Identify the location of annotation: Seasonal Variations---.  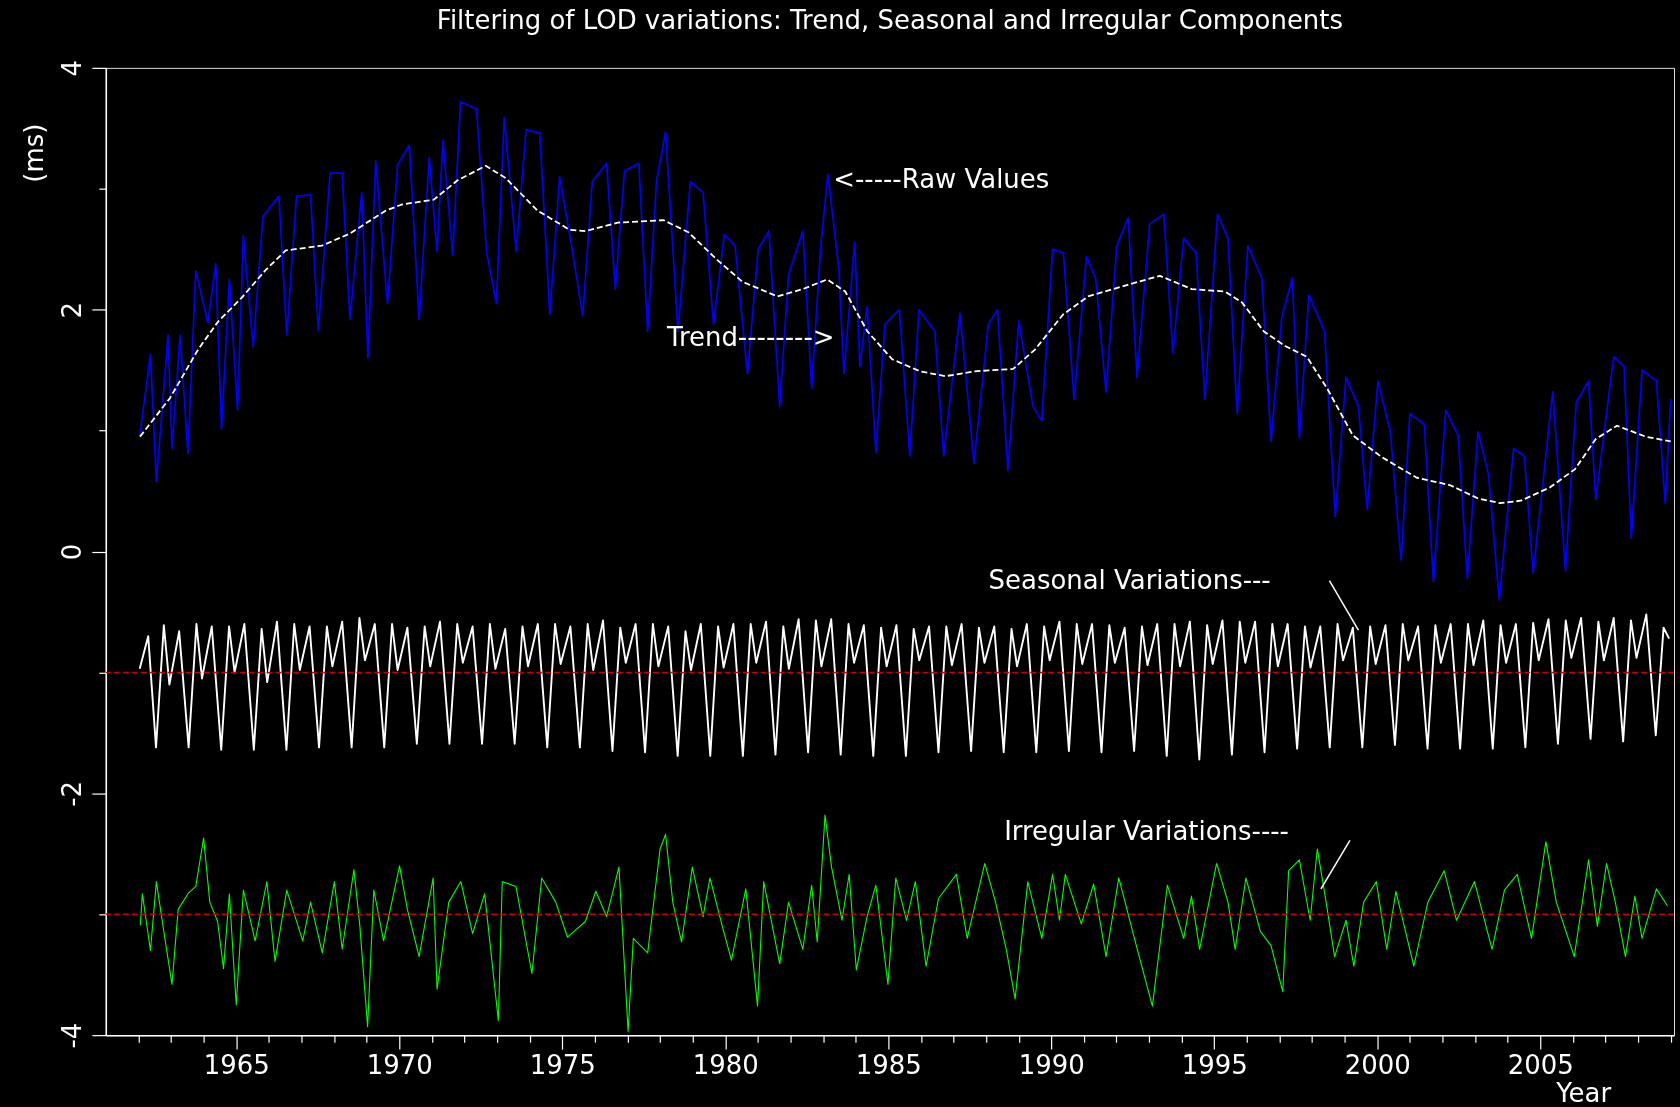
(1129, 579).